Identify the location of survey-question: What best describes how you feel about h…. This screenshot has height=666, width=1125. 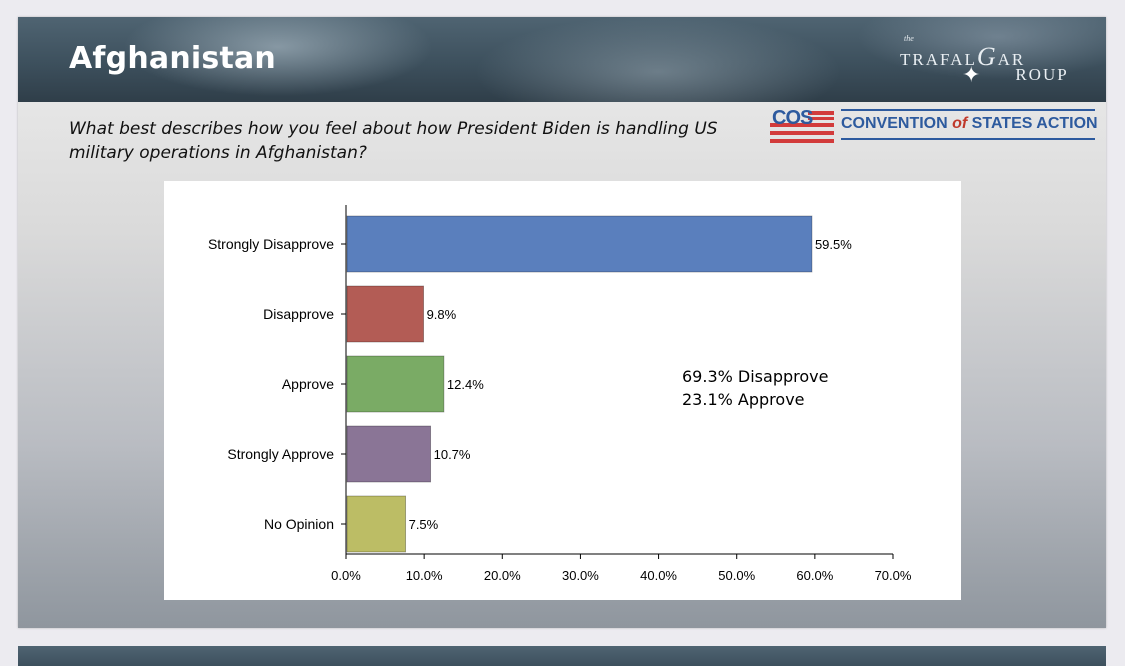
(393, 141).